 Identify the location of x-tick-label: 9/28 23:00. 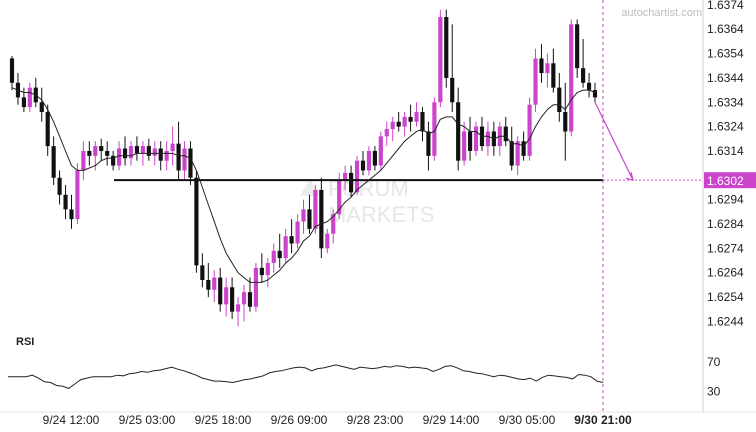
(375, 420).